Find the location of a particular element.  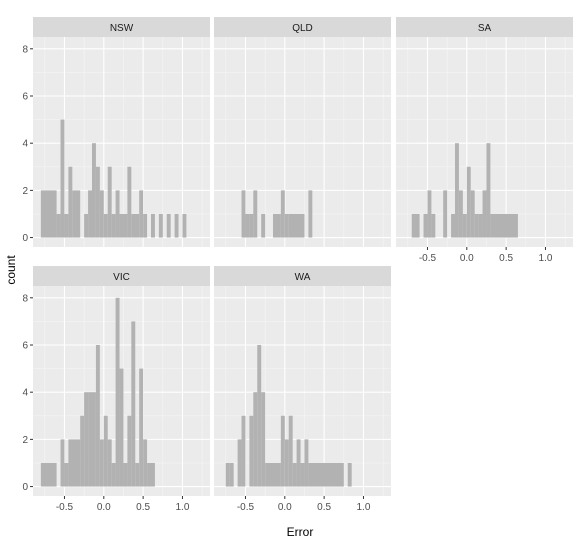

facet-label: VIC is located at coordinates (121, 277).